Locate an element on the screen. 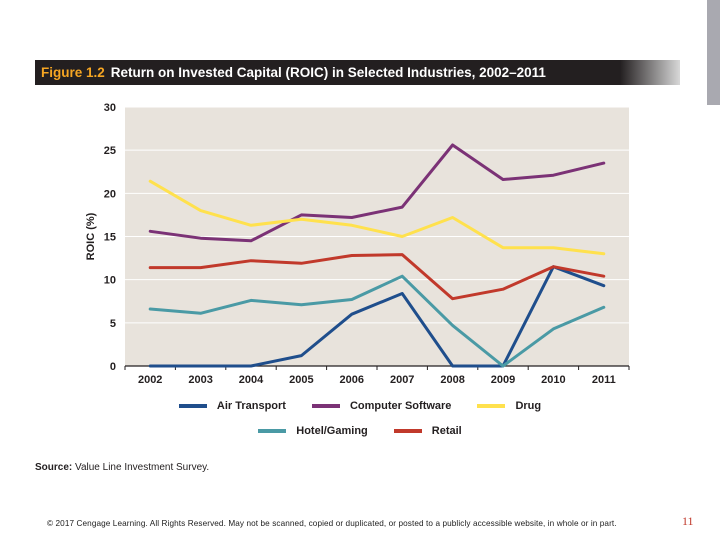 The height and width of the screenshot is (540, 720). legend-swatch-computer-software is located at coordinates (325, 406).